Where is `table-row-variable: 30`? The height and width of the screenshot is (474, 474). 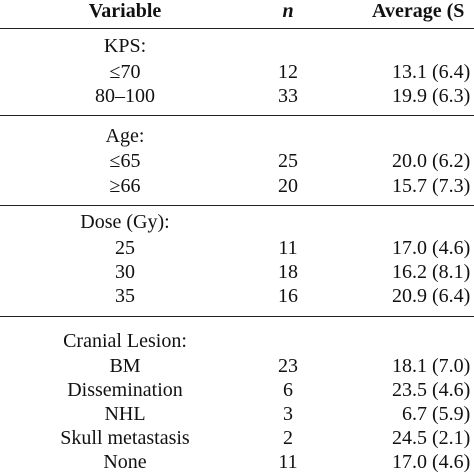 table-row-variable: 30 is located at coordinates (125, 272).